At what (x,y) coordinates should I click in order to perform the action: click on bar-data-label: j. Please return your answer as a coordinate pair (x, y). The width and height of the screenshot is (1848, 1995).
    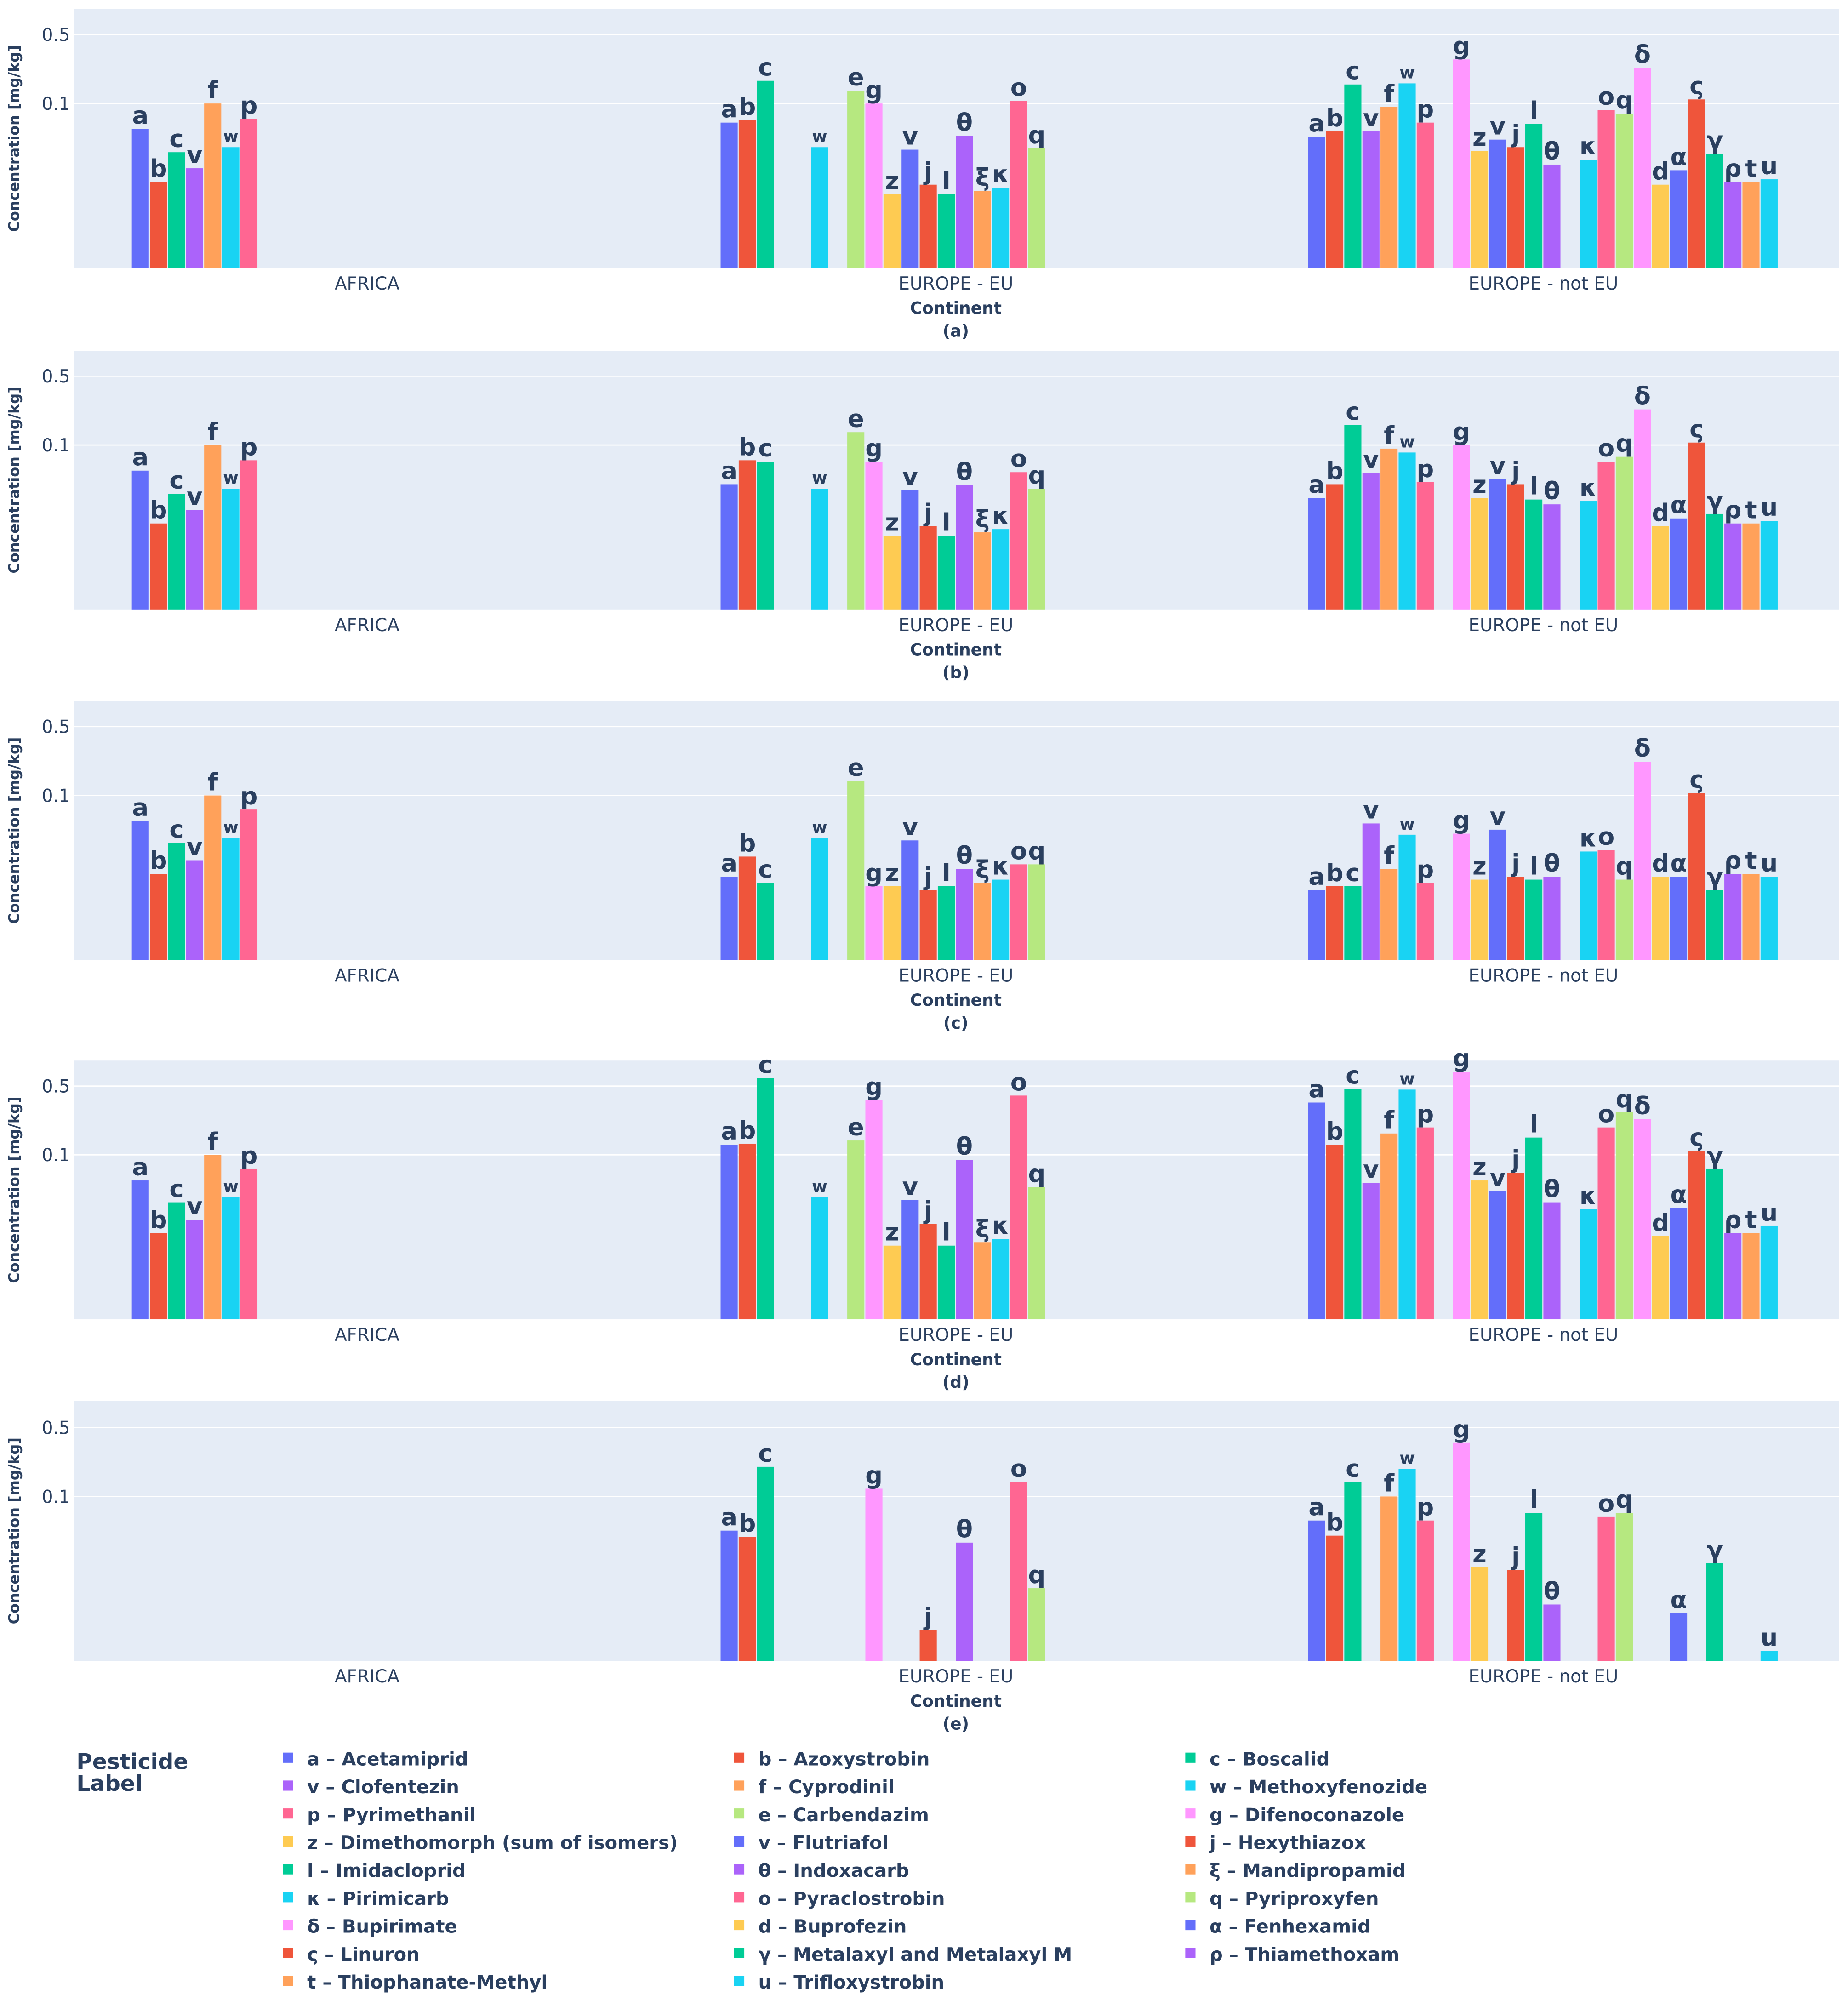
    Looking at the image, I should click on (927, 1211).